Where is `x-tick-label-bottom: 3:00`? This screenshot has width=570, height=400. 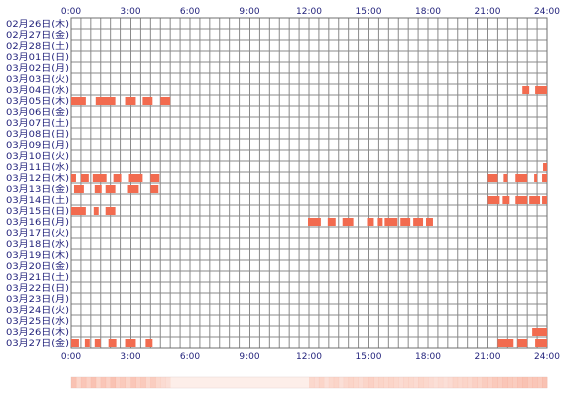 x-tick-label-bottom: 3:00 is located at coordinates (130, 357).